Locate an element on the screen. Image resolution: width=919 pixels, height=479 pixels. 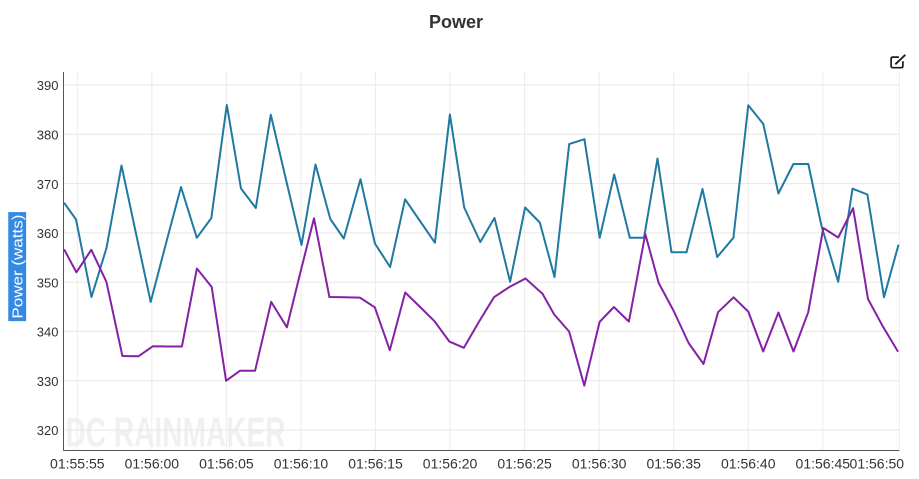
svg-text: Power is located at coordinates (456, 22).